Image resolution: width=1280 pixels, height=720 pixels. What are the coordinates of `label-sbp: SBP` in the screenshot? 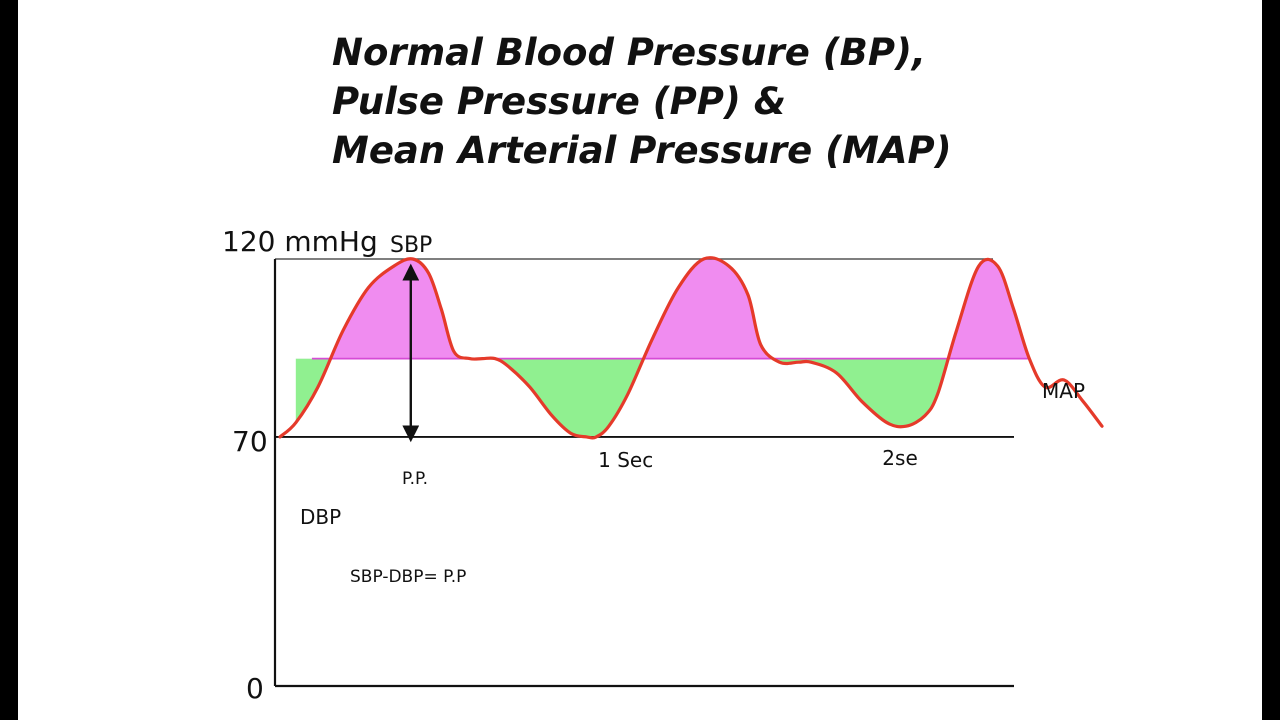 It's located at (411, 245).